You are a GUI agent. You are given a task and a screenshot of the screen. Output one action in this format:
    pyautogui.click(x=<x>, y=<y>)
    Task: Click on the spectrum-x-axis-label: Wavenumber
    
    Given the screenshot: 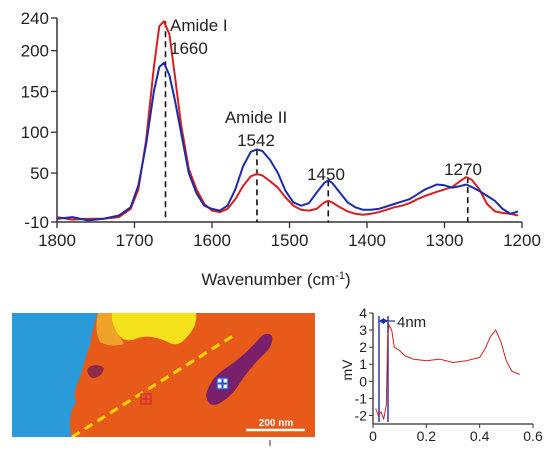 What is the action you would take?
    pyautogui.click(x=251, y=279)
    